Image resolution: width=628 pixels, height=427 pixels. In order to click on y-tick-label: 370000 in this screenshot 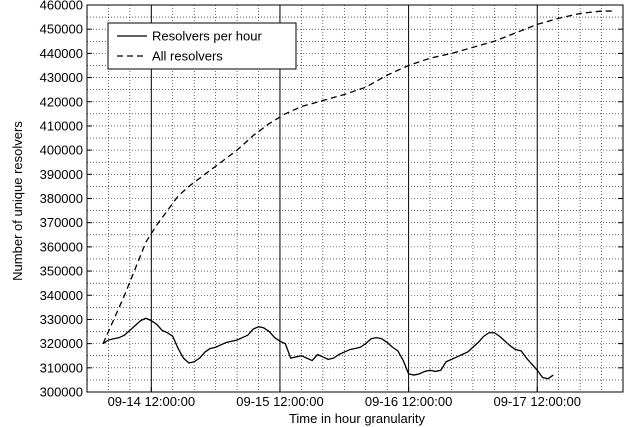, I will do `click(61, 222)`.